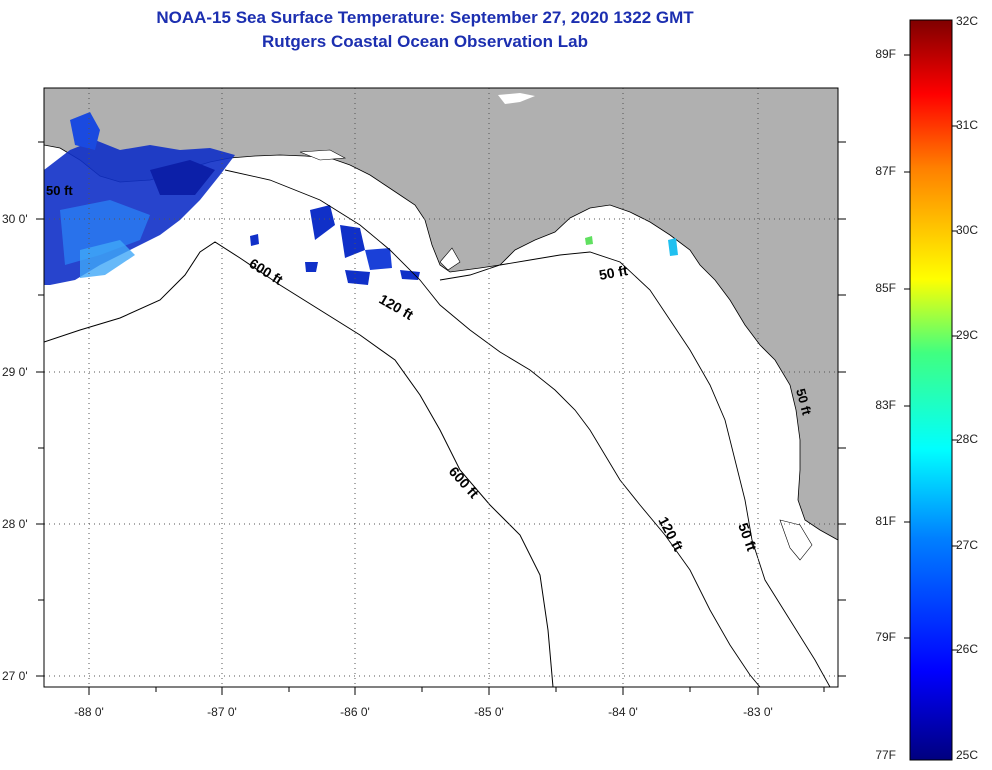 The image size is (992, 770). I want to click on colorbar-label-25c: 25C, so click(967, 755).